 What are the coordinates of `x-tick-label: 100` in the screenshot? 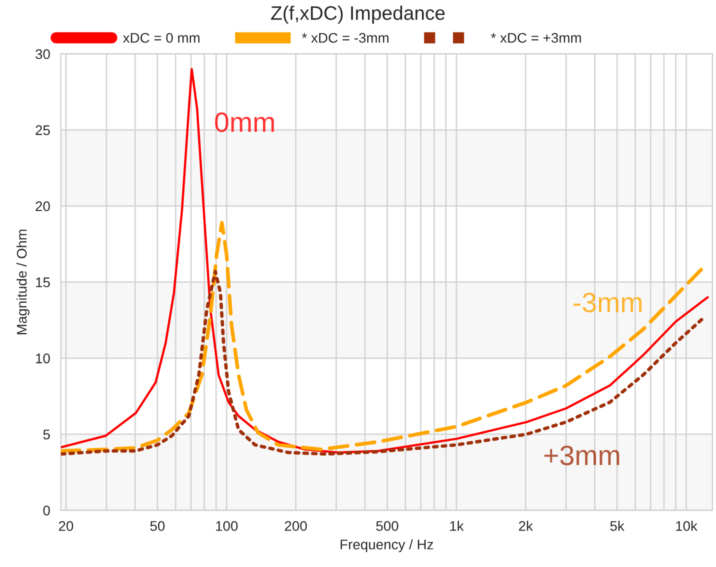 It's located at (227, 526).